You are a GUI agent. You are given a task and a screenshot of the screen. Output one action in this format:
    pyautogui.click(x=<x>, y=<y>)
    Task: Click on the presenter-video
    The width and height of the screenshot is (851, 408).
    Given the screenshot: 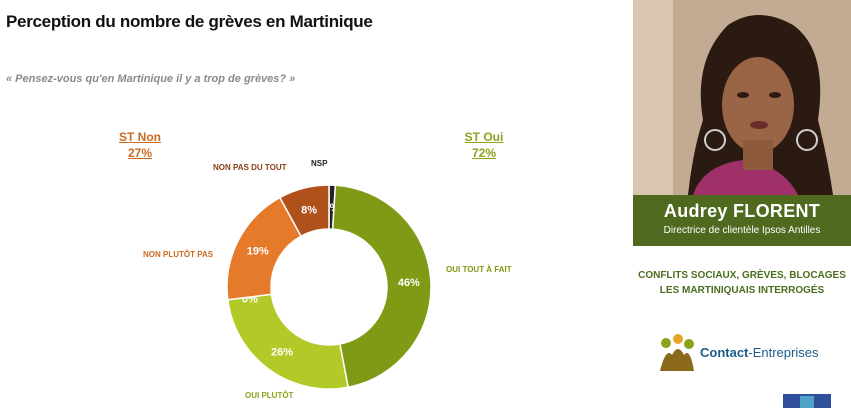 What is the action you would take?
    pyautogui.click(x=742, y=97)
    